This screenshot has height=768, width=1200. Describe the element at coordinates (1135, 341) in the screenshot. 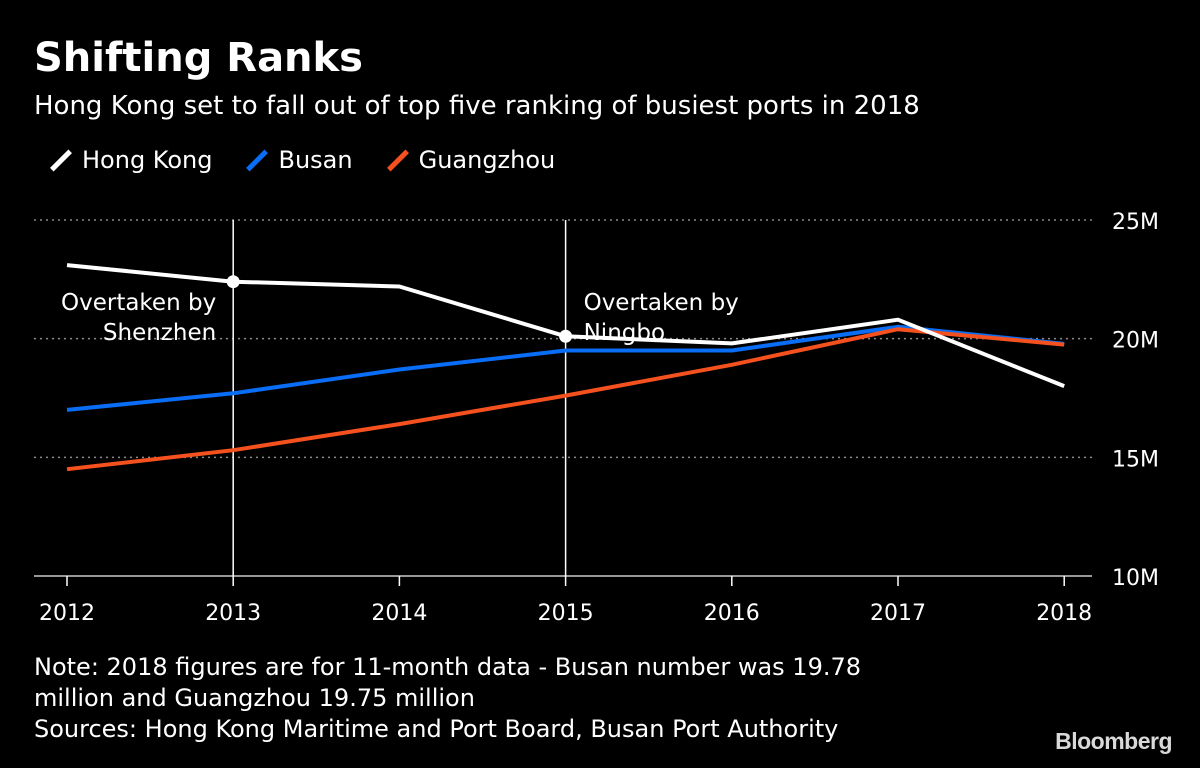

I see `y-tick-label-20: 20M` at that location.